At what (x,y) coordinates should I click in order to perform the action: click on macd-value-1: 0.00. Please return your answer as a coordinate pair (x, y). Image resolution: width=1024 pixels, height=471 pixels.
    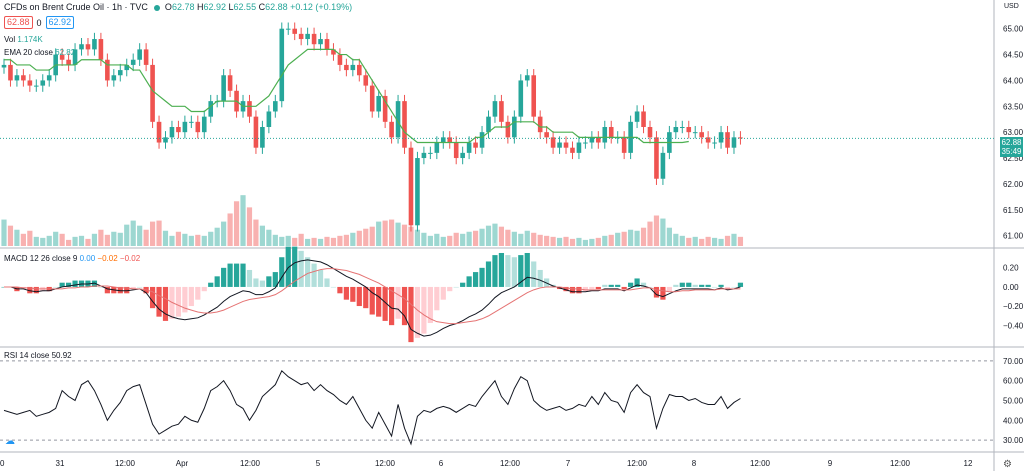
    Looking at the image, I should click on (87, 258).